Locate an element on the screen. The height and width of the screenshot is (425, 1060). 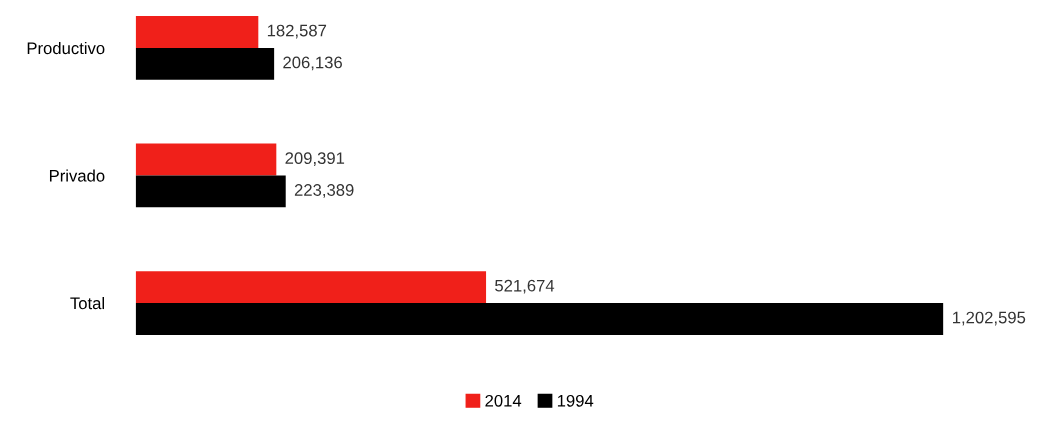
y-tick-label: Total is located at coordinates (87, 303).